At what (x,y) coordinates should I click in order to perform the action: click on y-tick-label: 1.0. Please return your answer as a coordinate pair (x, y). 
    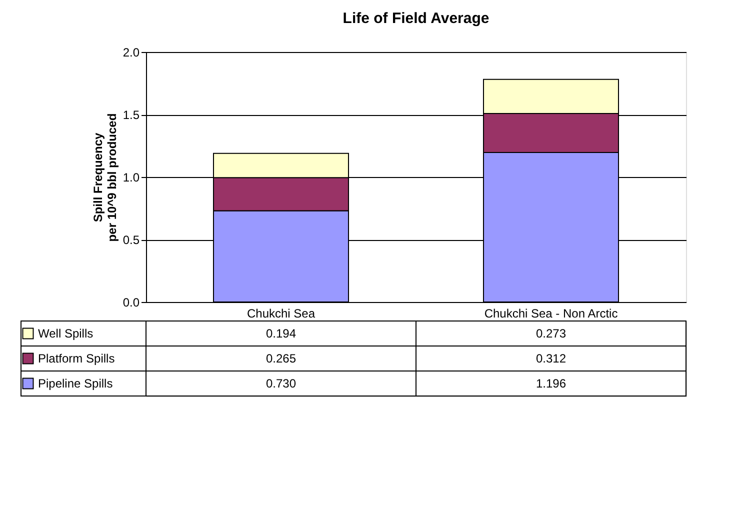
    Looking at the image, I should click on (131, 177).